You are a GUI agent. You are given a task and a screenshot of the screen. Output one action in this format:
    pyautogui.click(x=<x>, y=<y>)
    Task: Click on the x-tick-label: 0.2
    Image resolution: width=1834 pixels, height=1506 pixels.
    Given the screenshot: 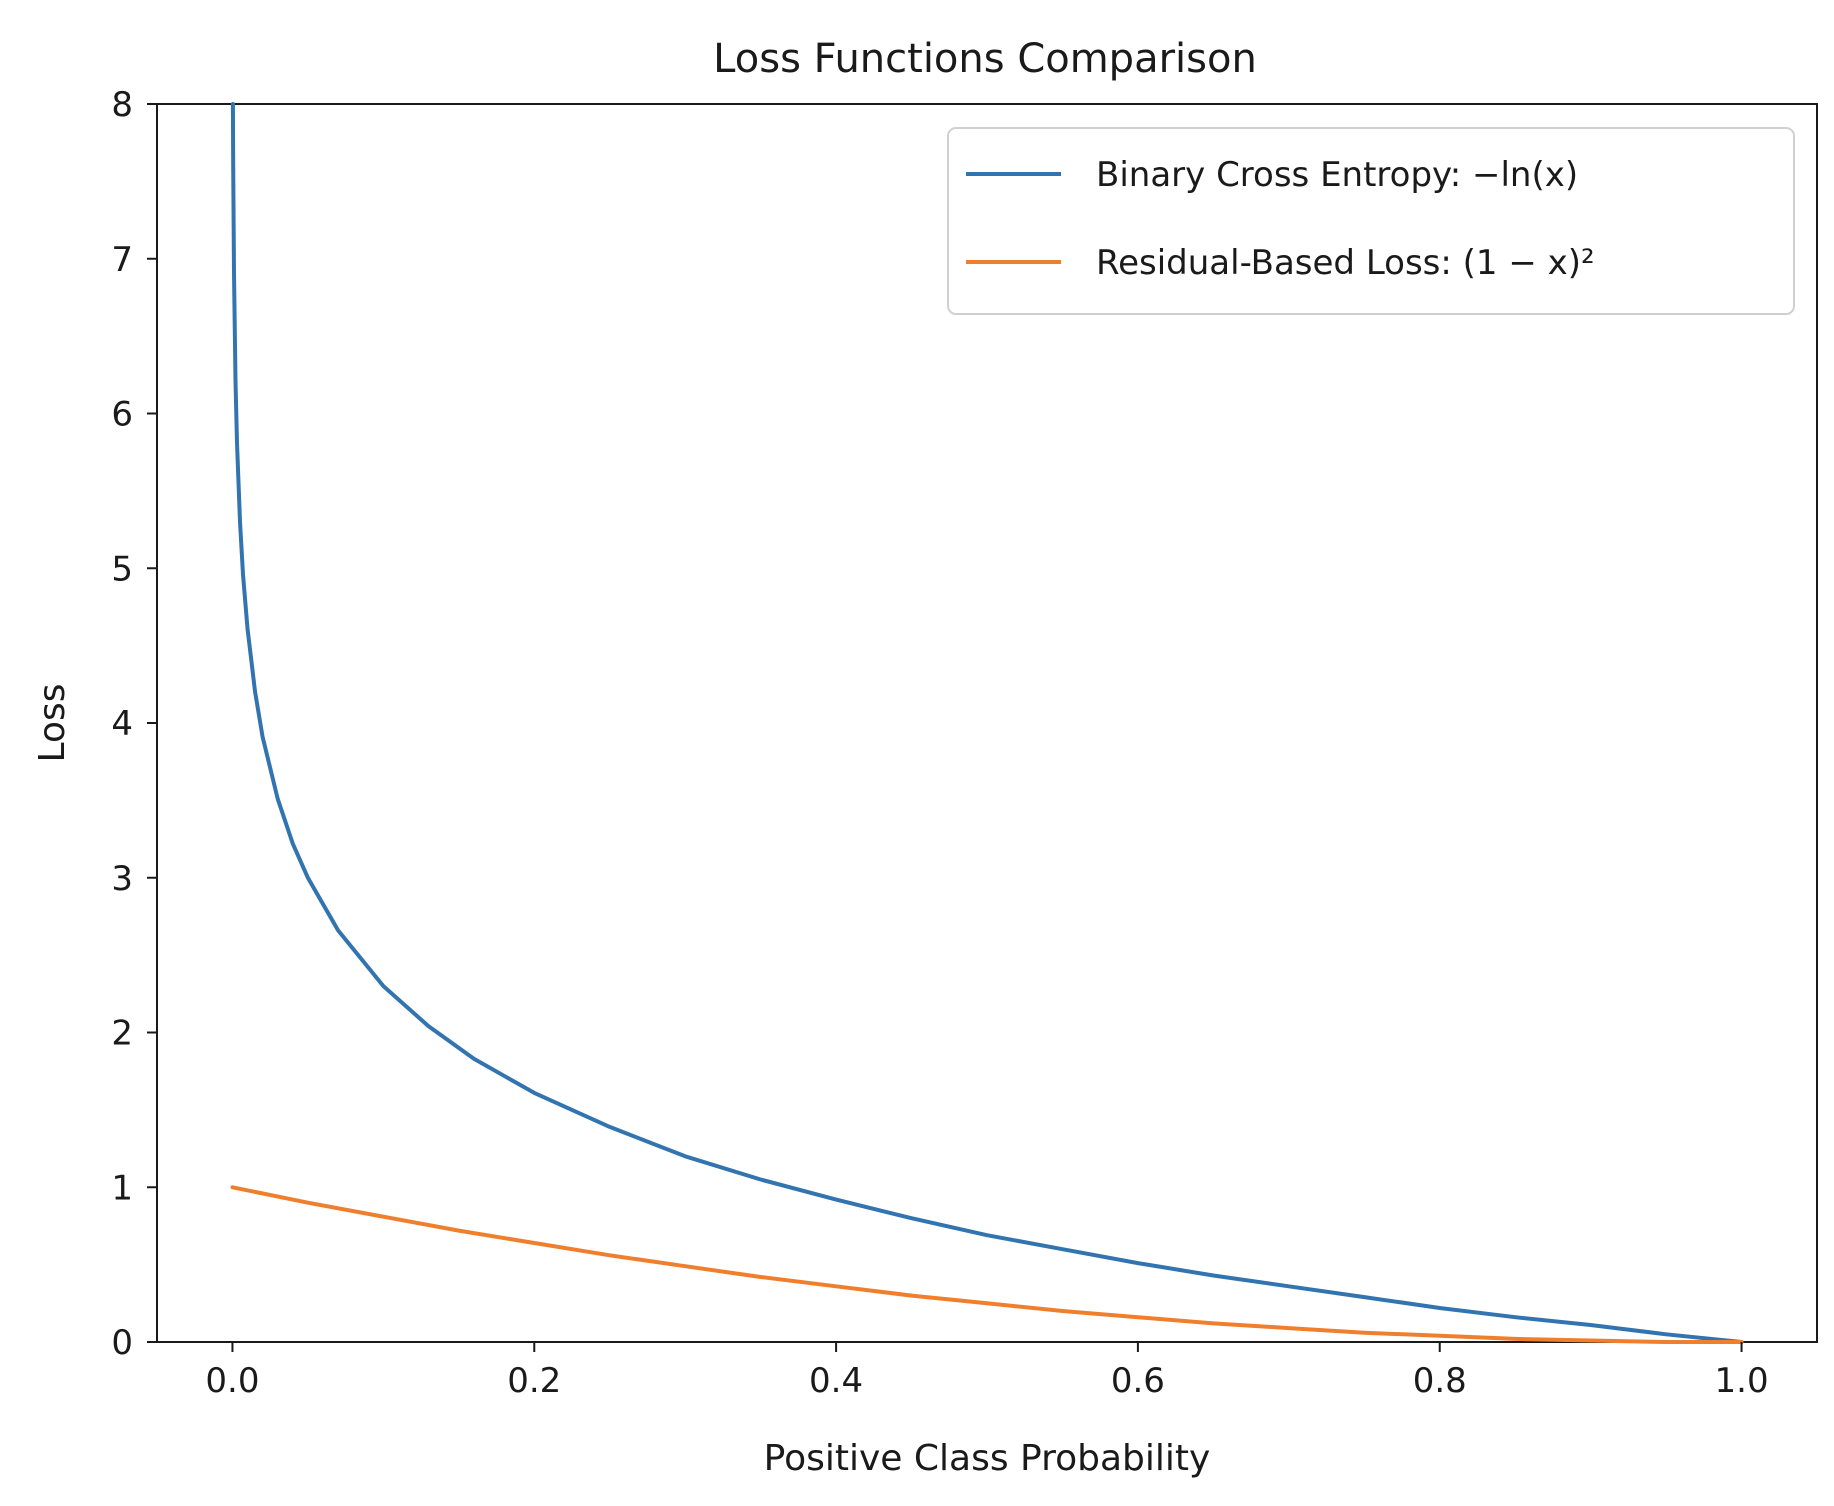 What is the action you would take?
    pyautogui.click(x=534, y=1381)
    